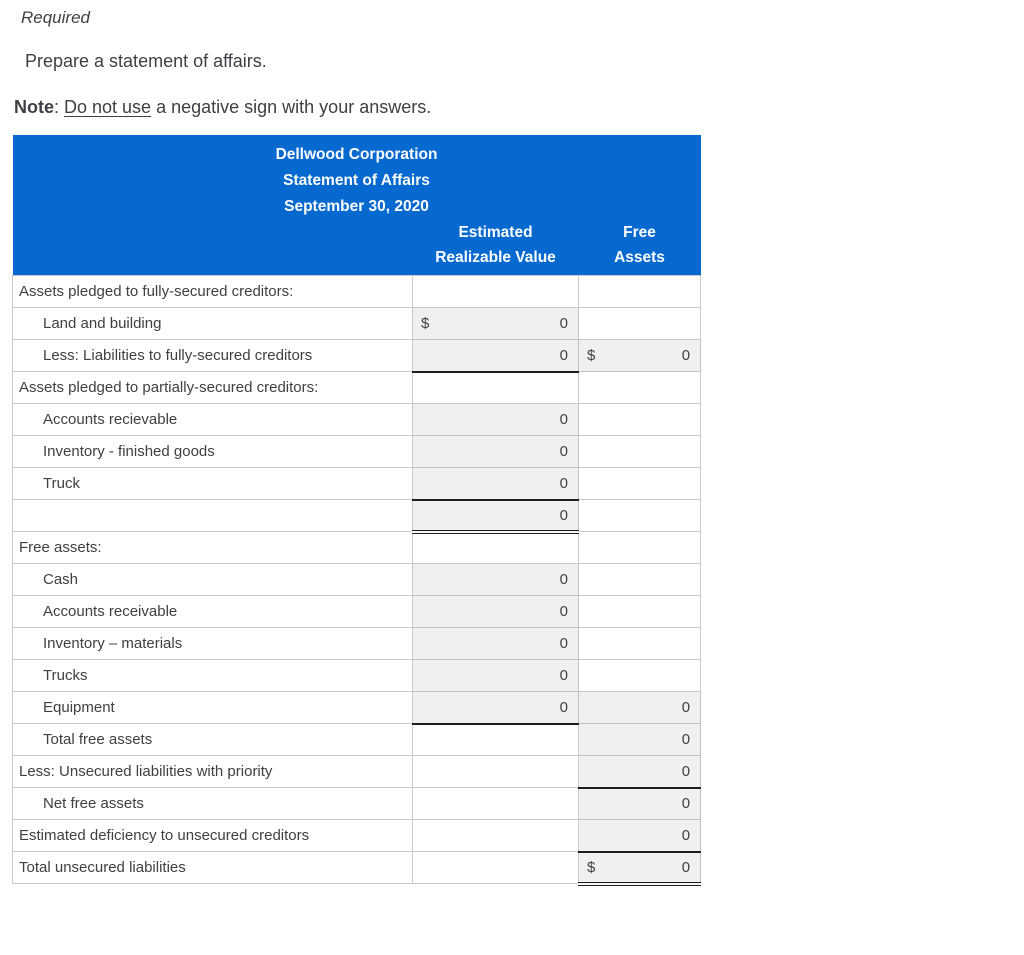 This screenshot has width=1024, height=955. I want to click on table-row: 0, so click(357, 516).